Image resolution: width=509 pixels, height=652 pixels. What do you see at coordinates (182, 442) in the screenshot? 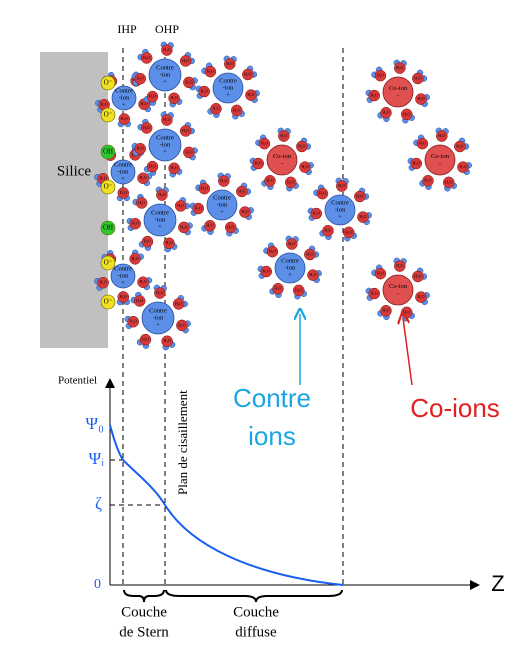
I see `shear-plane-label: Plan de cisaillement` at bounding box center [182, 442].